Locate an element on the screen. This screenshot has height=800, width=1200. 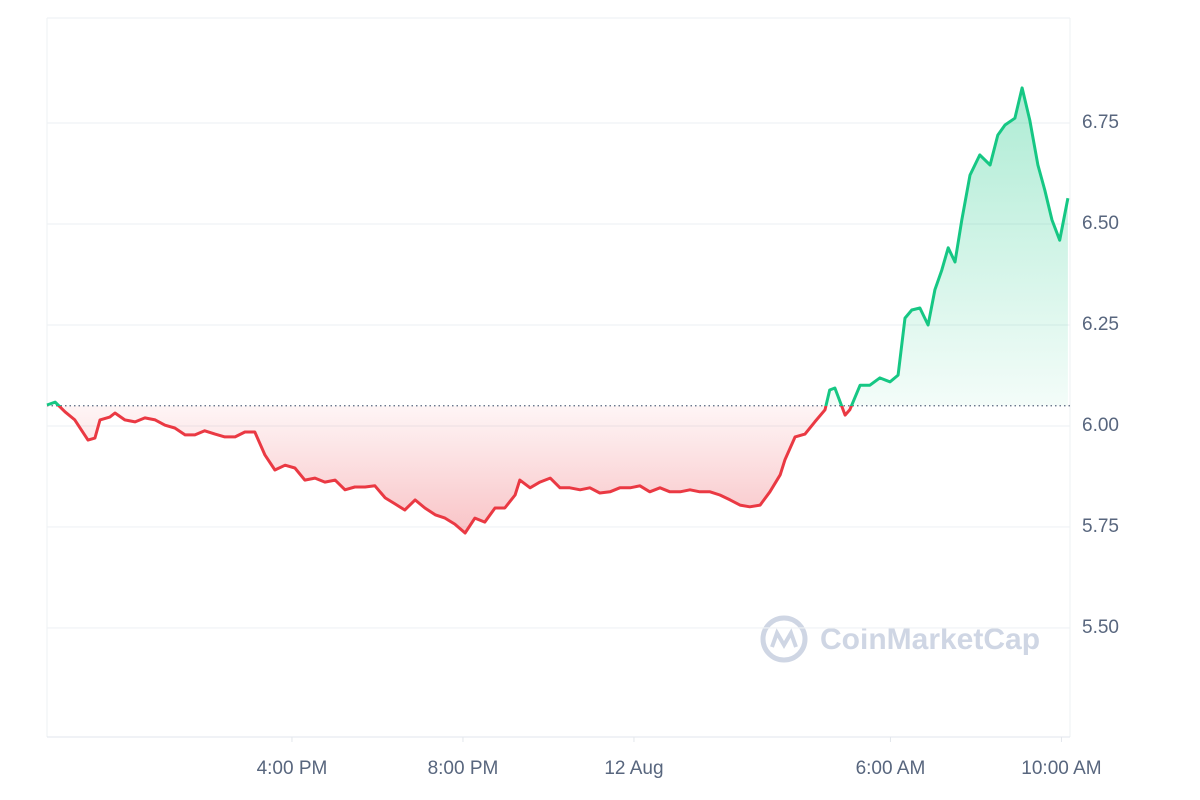
x-tick-label: 4:00 PM is located at coordinates (292, 768).